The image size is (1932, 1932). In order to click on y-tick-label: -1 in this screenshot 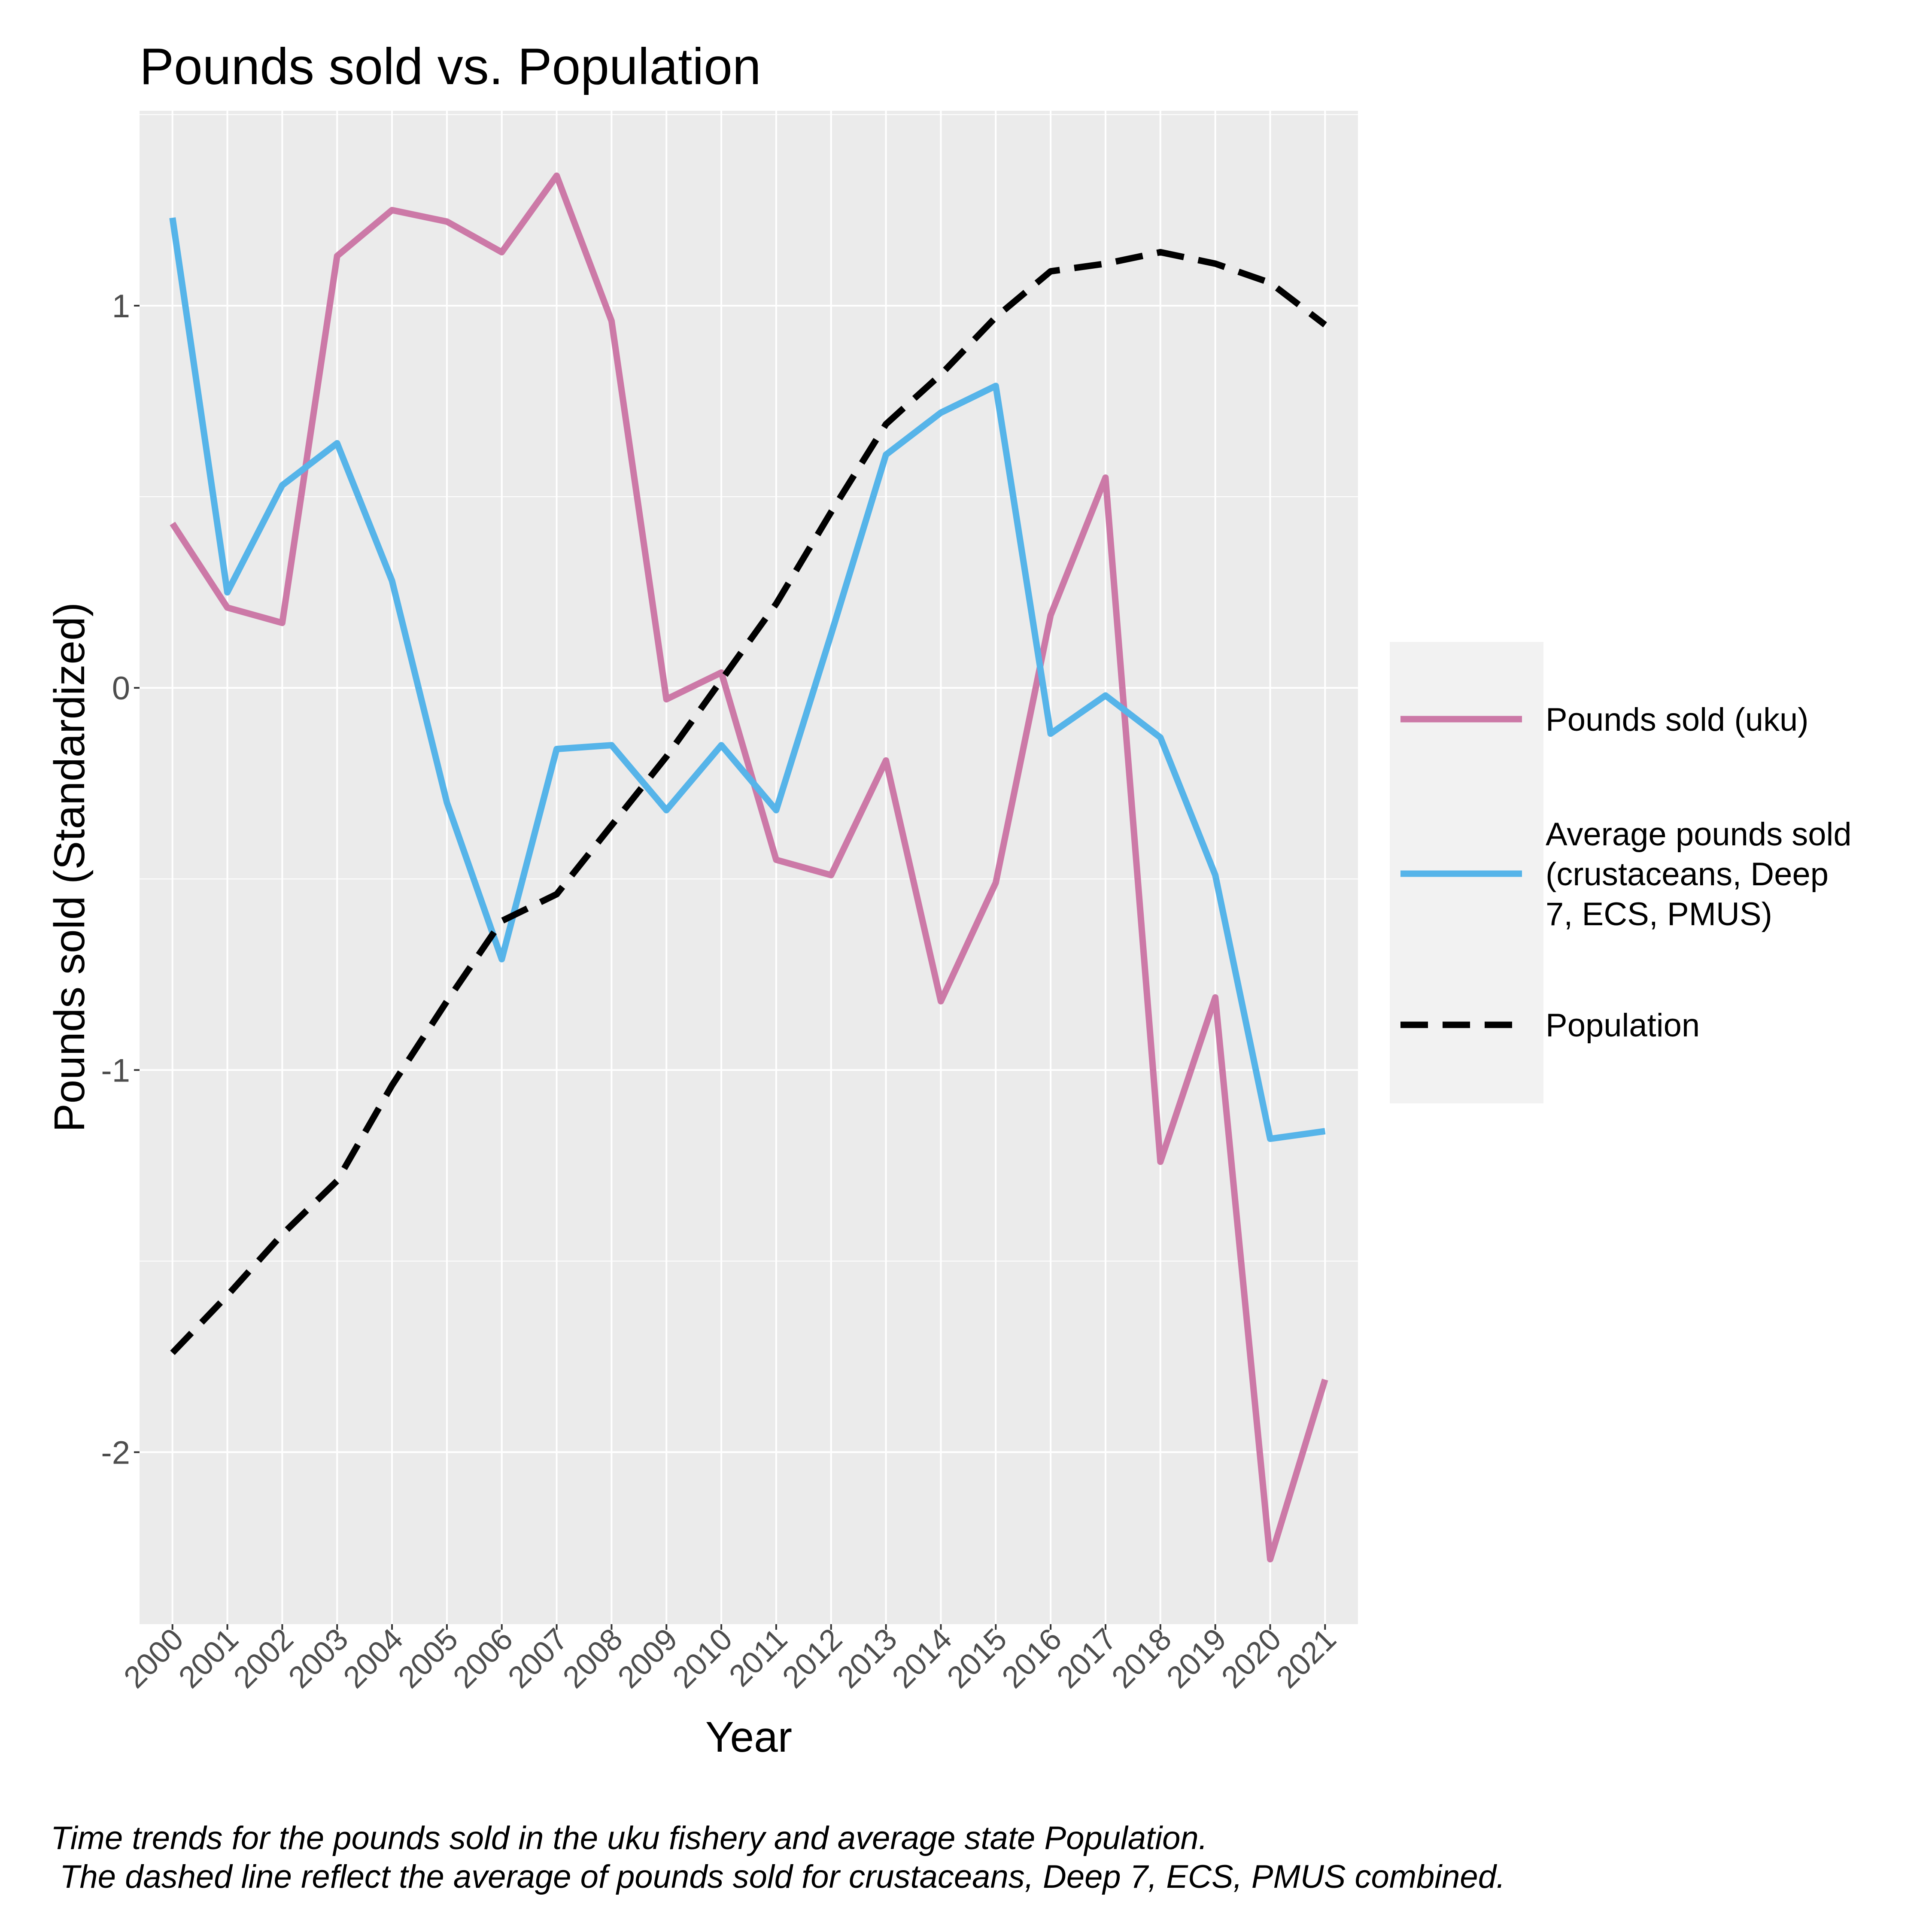, I will do `click(116, 1071)`.